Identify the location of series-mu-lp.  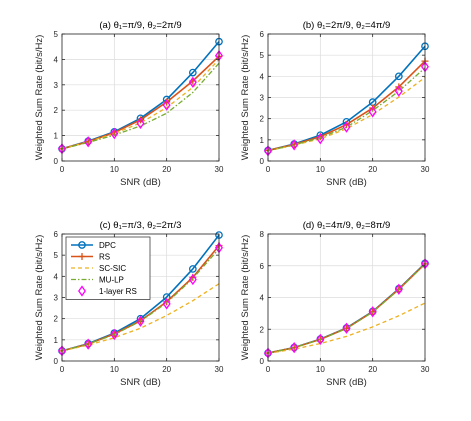
(140, 300).